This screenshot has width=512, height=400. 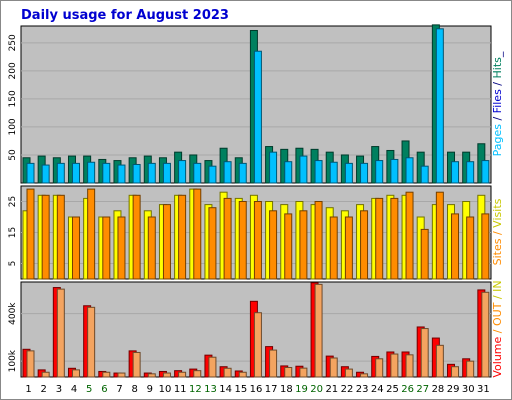 I want to click on legend-part: _, so click(x=497, y=54).